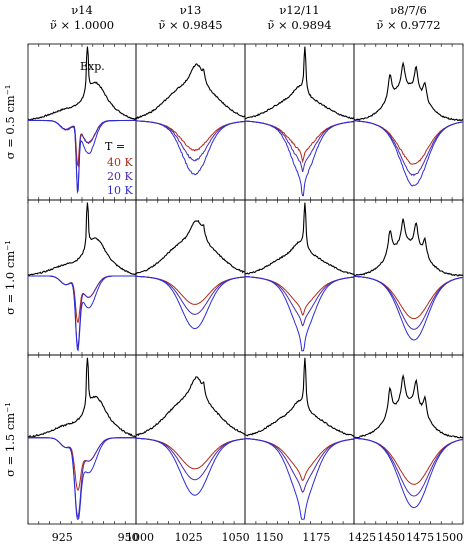  What do you see at coordinates (10, 122) in the screenshot?
I see `row-label: σ = 0.5 cm⁻¹` at bounding box center [10, 122].